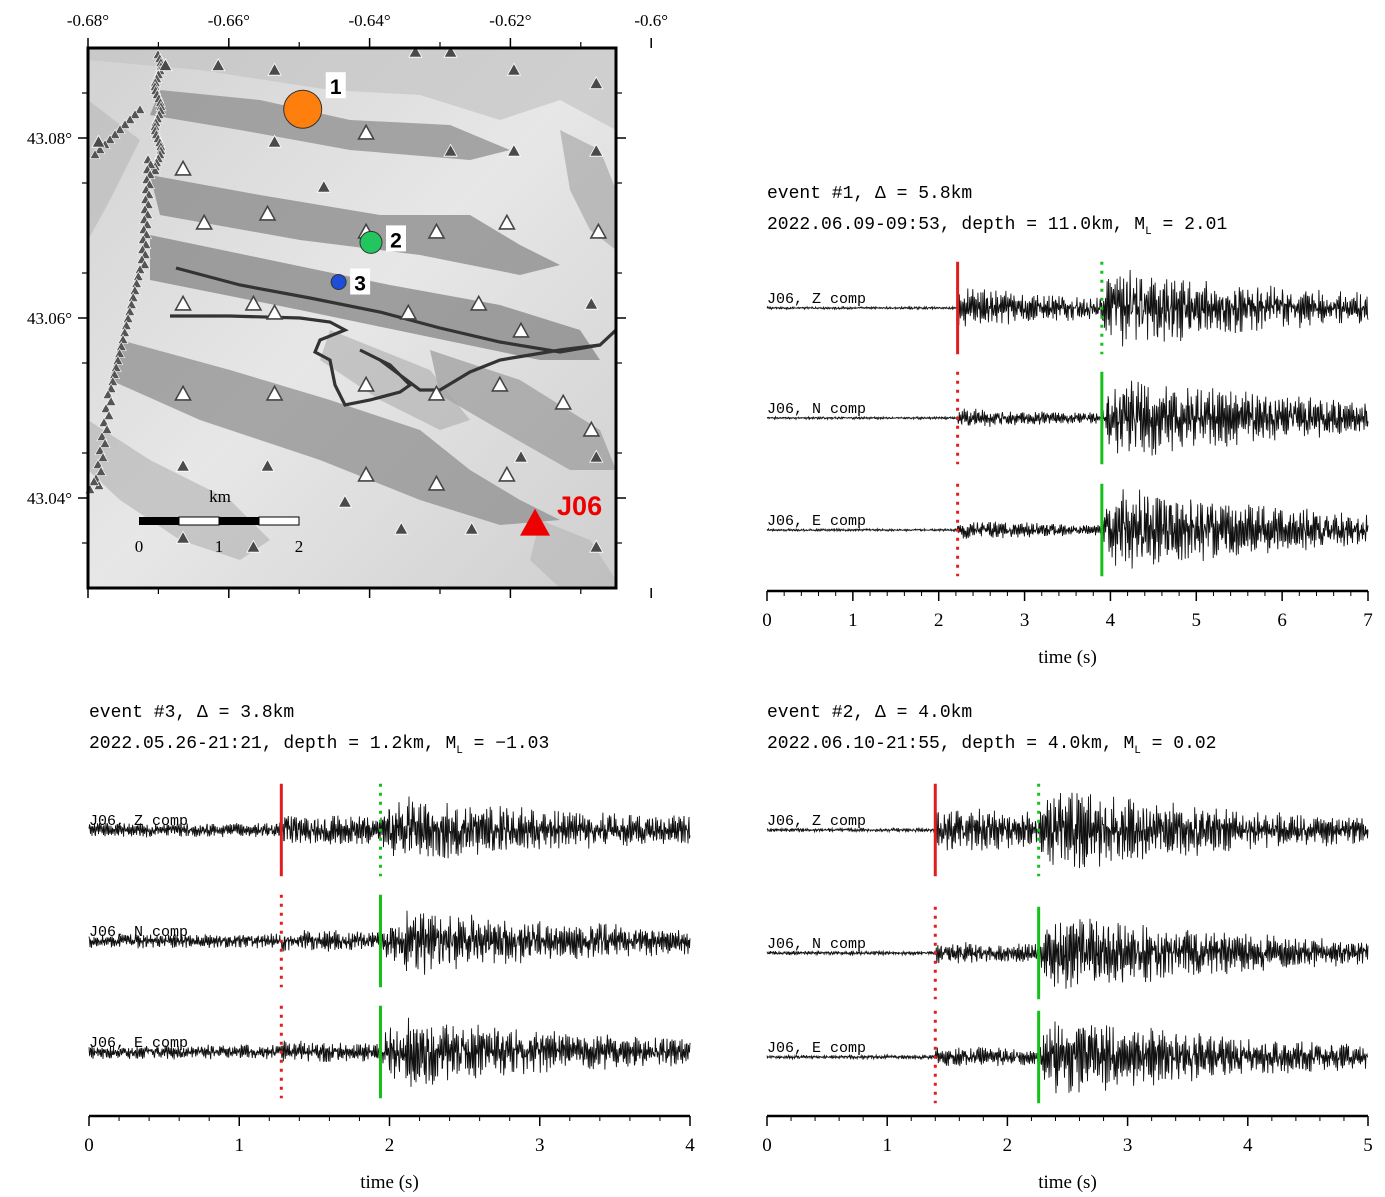  I want to click on fault-trace-south, so click(385, 360).